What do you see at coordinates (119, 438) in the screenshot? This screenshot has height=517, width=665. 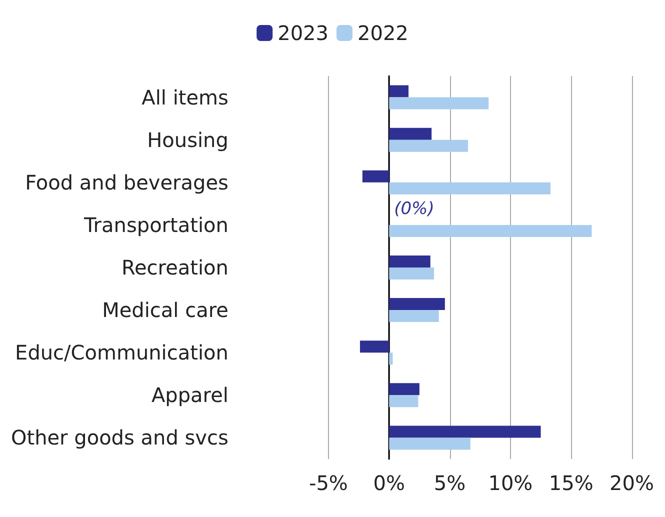 I see `y-tick-label: Other goods and svcs` at bounding box center [119, 438].